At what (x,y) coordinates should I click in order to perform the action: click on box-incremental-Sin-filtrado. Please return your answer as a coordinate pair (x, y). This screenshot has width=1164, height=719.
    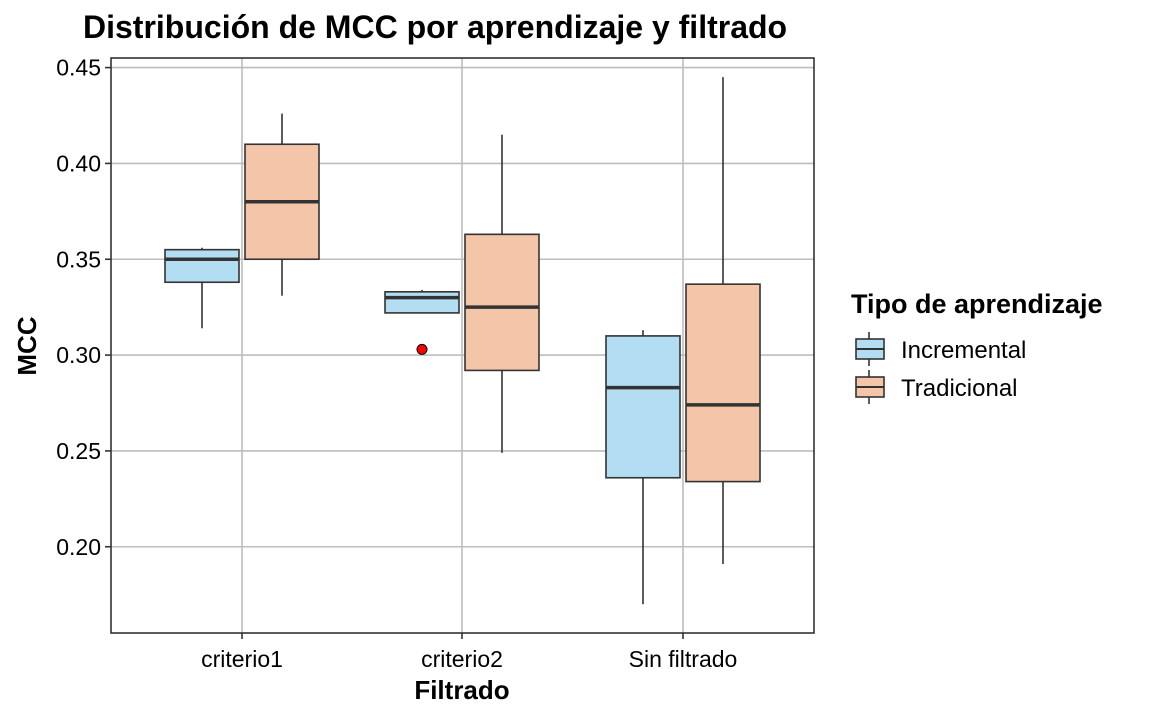
    Looking at the image, I should click on (643, 467).